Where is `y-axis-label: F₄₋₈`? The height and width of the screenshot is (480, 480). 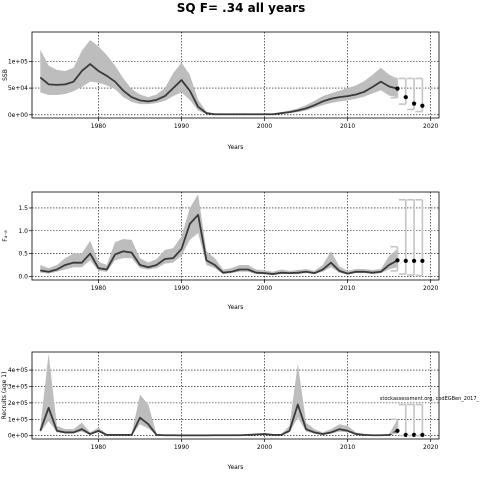
y-axis-label: F₄₋₈ is located at coordinates (5, 236).